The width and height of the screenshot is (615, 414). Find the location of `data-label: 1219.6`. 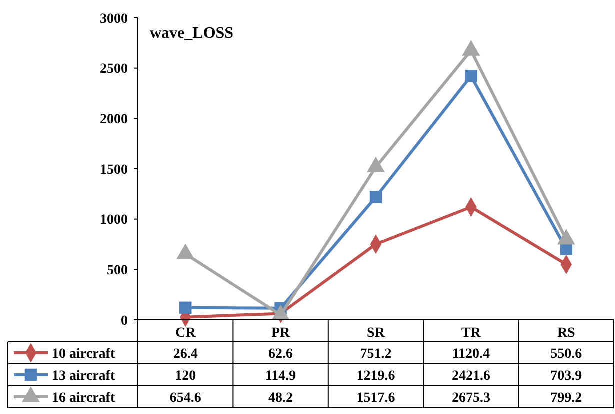

data-label: 1219.6 is located at coordinates (376, 376).